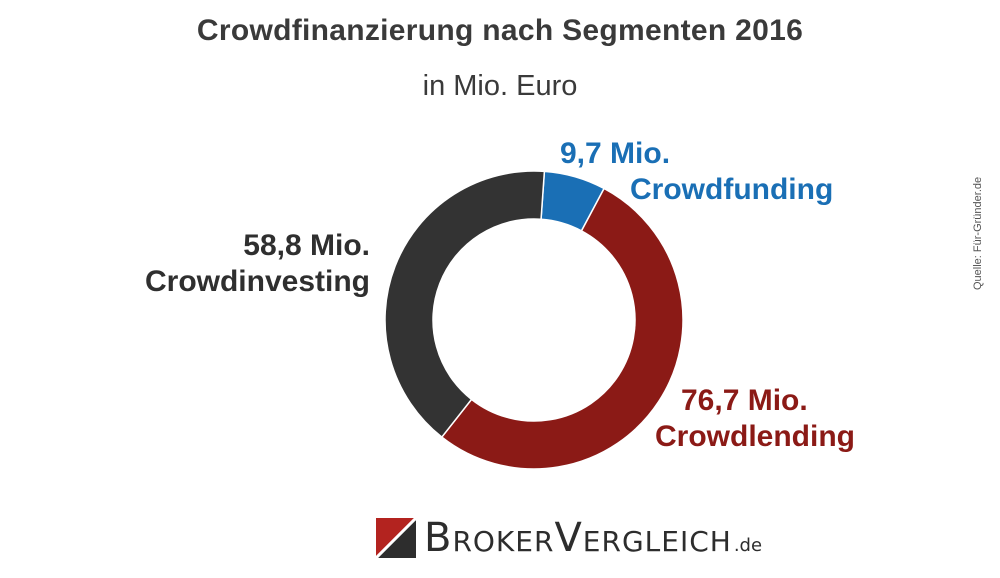 The image size is (1000, 578). Describe the element at coordinates (500, 30) in the screenshot. I see `chart-title: Crowdfinanzierung nach Segmenten 2016` at that location.